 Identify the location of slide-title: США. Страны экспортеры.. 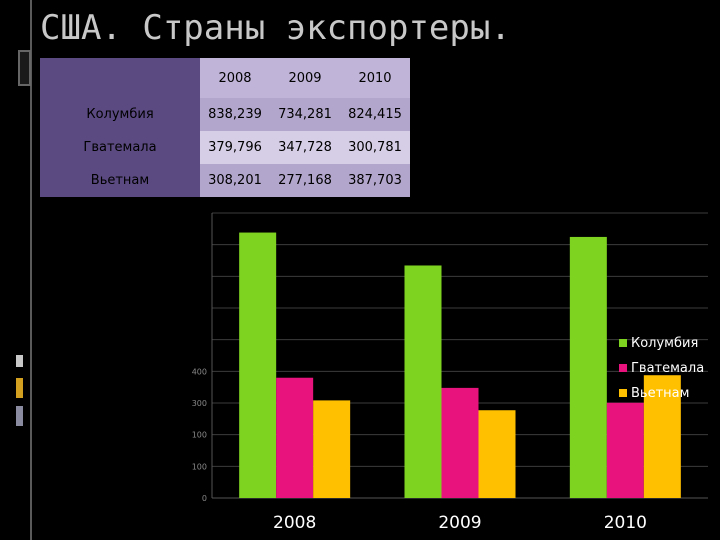
(275, 28).